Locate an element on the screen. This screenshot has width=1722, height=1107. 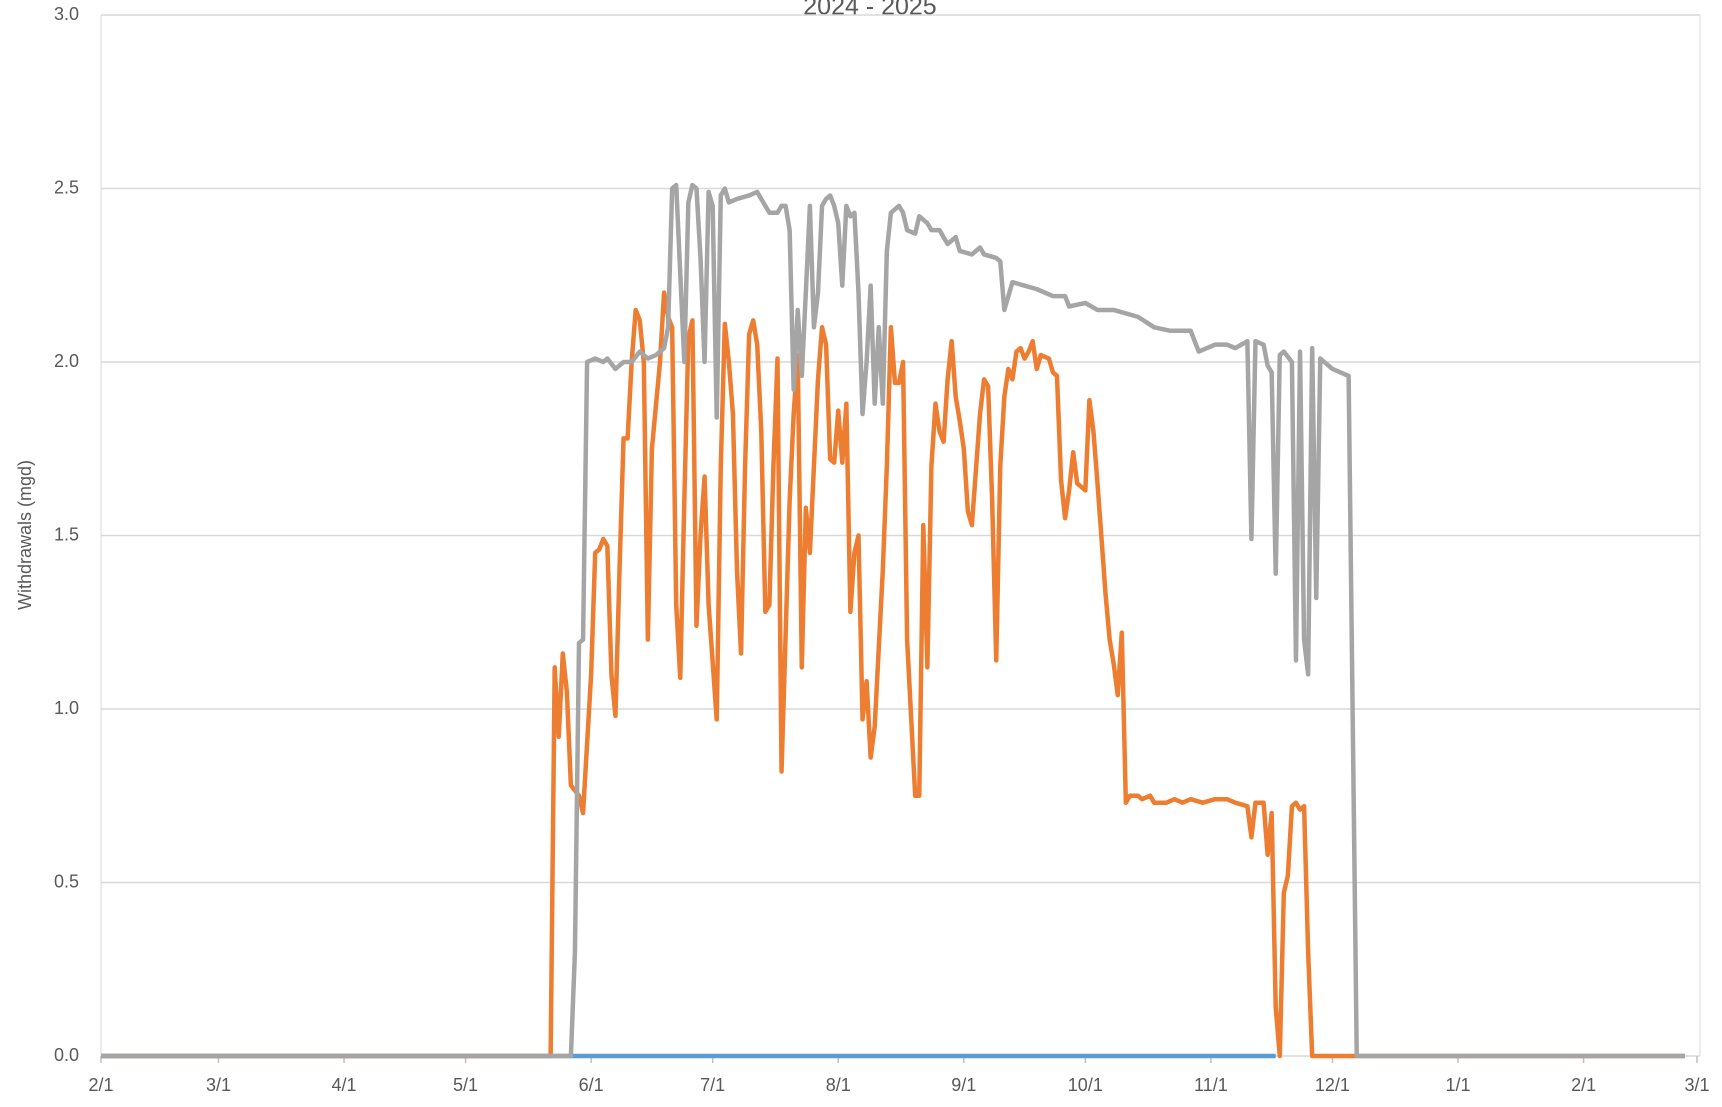
x-tick-label: 5/1 is located at coordinates (465, 1085).